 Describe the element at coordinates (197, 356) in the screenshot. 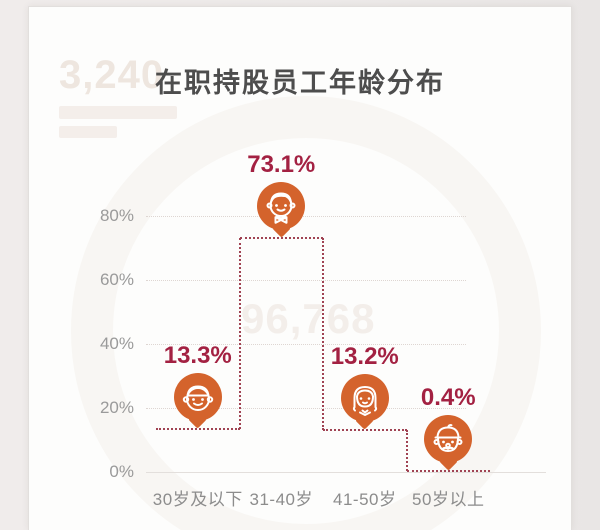

I see `percent-value-label: 13.3%` at that location.